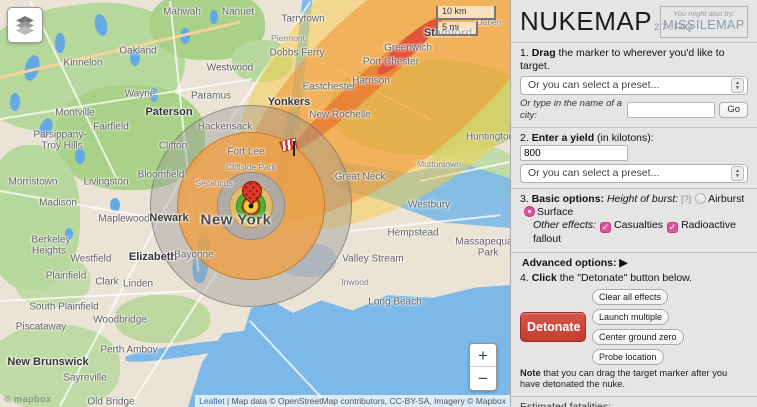  I want to click on casualties-checkbox: ✓, so click(606, 228).